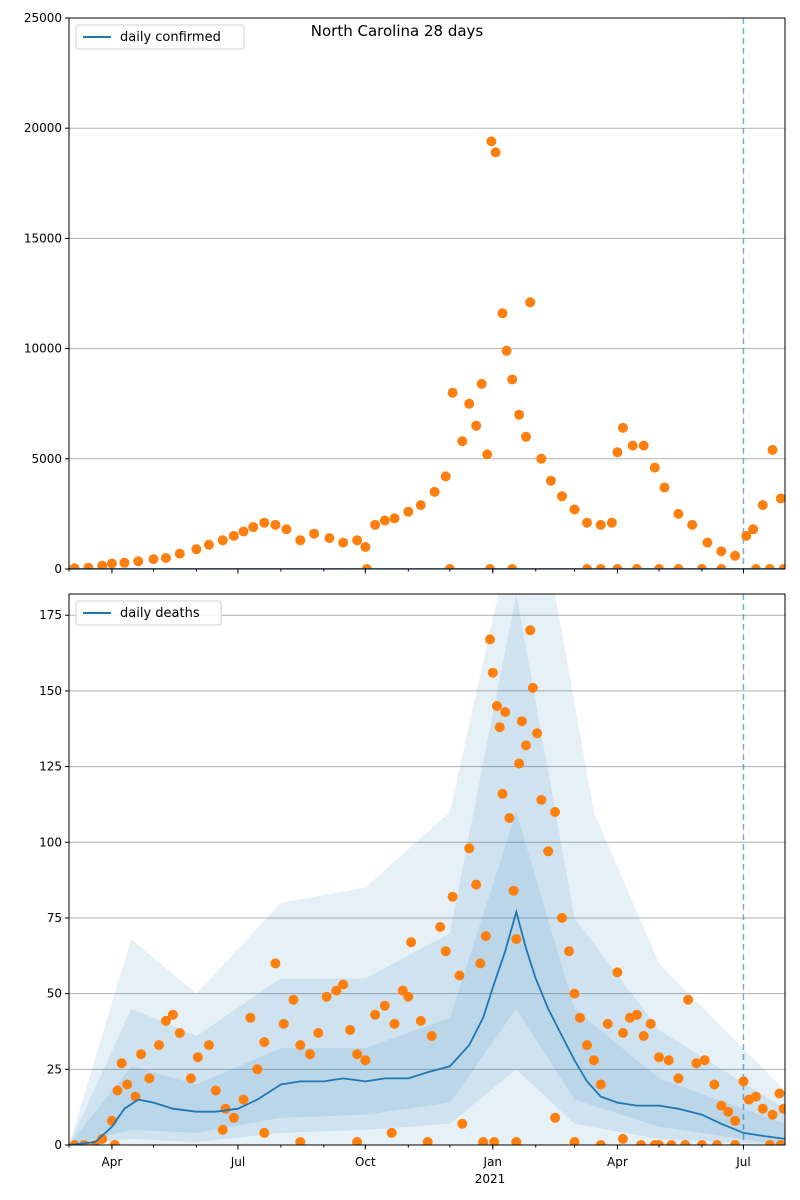 The height and width of the screenshot is (1200, 800). I want to click on y-tick-label: 25, so click(54, 1069).